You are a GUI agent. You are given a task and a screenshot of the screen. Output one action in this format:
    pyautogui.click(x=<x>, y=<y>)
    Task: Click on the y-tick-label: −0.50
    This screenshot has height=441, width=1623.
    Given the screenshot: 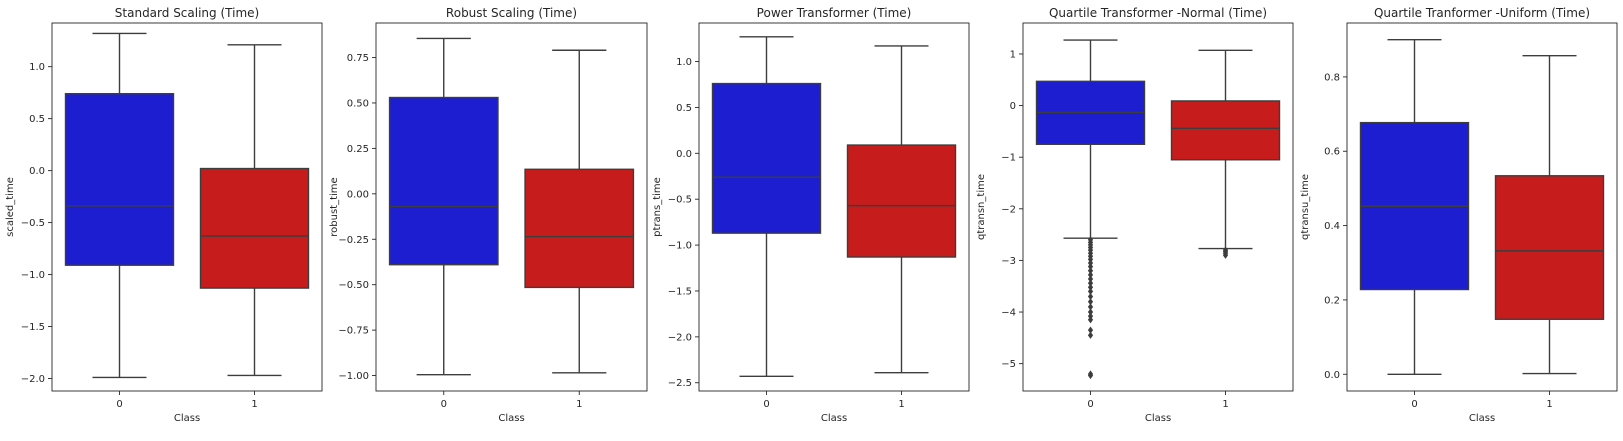 What is the action you would take?
    pyautogui.click(x=353, y=285)
    